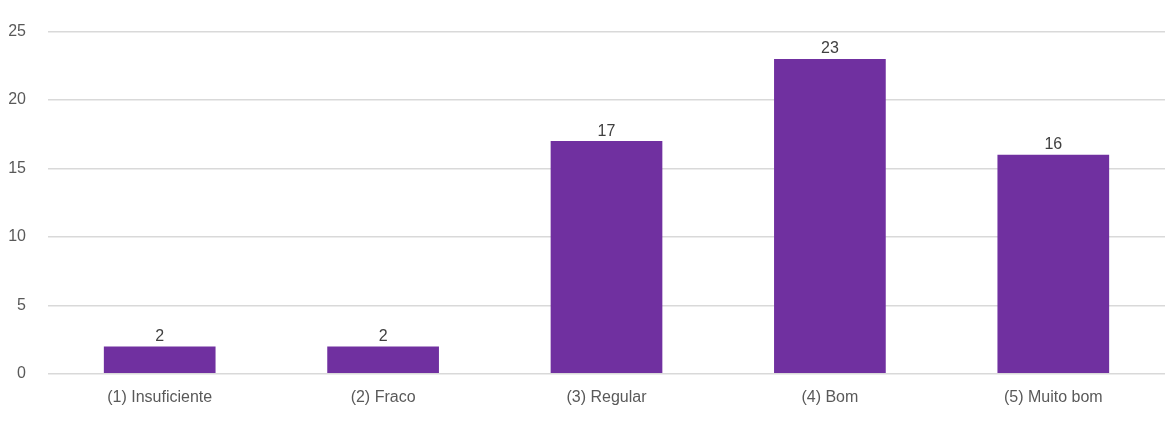 This screenshot has height=421, width=1167. What do you see at coordinates (17, 31) in the screenshot?
I see `y-tick-label: 25` at bounding box center [17, 31].